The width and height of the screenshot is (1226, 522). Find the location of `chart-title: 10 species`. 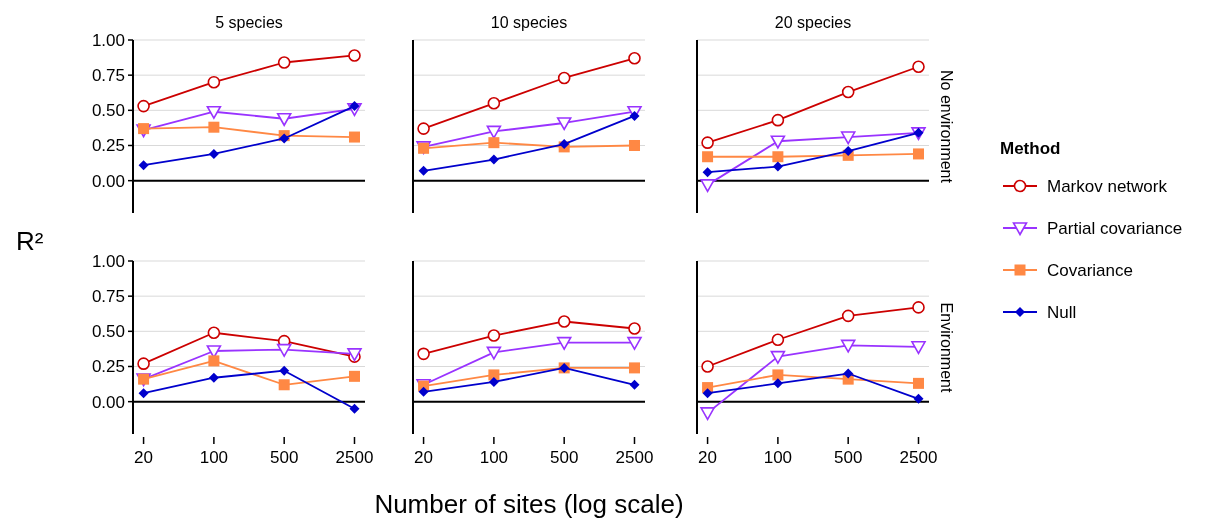

chart-title: 10 species is located at coordinates (529, 22).